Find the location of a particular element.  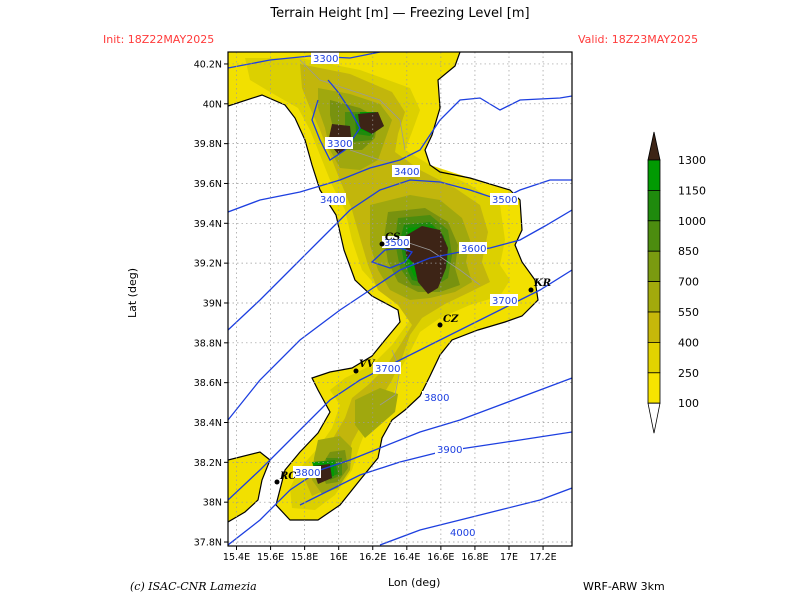

y-tick-label: 39.2N is located at coordinates (208, 264).